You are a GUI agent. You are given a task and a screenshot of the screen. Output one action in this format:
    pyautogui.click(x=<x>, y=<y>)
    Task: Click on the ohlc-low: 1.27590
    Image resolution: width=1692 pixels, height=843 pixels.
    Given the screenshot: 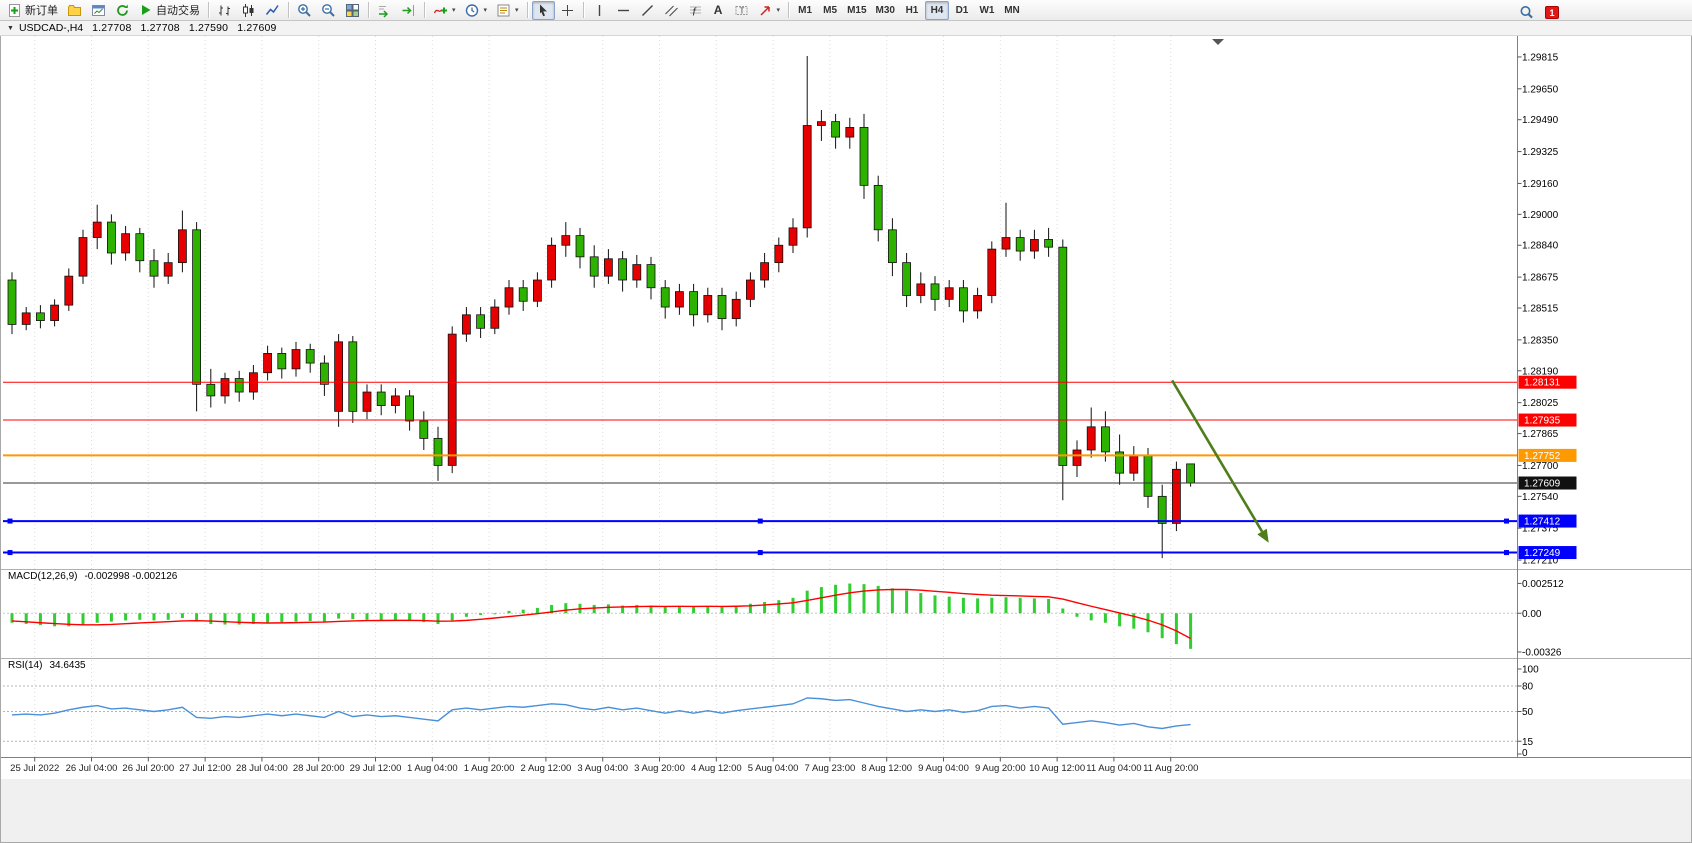 What is the action you would take?
    pyautogui.click(x=208, y=28)
    